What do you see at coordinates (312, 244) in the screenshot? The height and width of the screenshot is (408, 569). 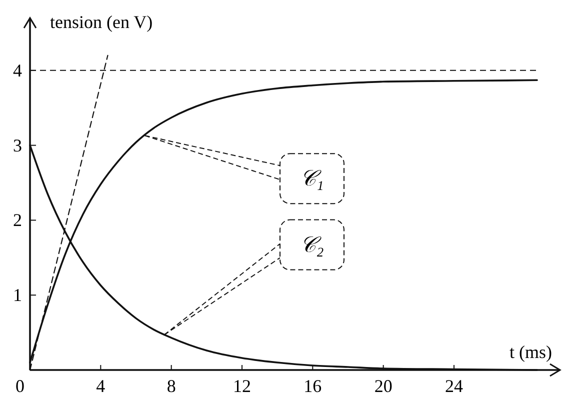 I see `annotation: 𝒞₂` at bounding box center [312, 244].